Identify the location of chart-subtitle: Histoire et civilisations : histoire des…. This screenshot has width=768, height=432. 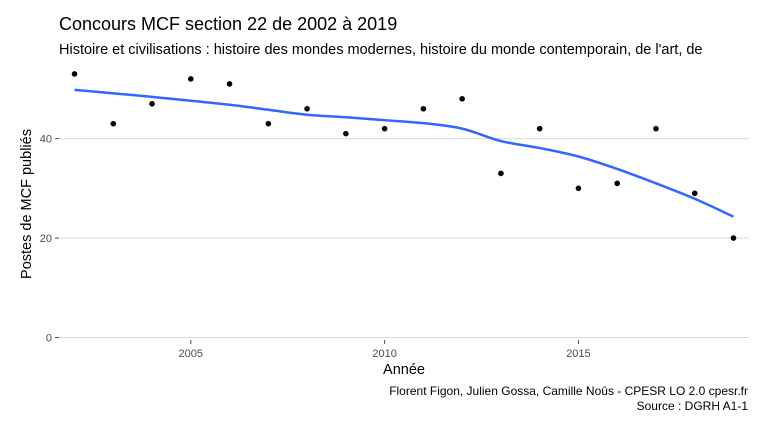
(381, 50).